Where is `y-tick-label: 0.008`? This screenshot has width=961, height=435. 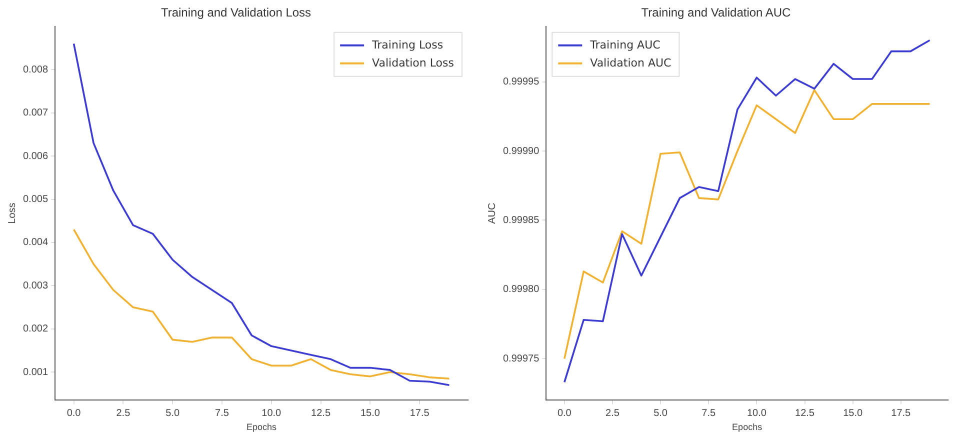 y-tick-label: 0.008 is located at coordinates (35, 70).